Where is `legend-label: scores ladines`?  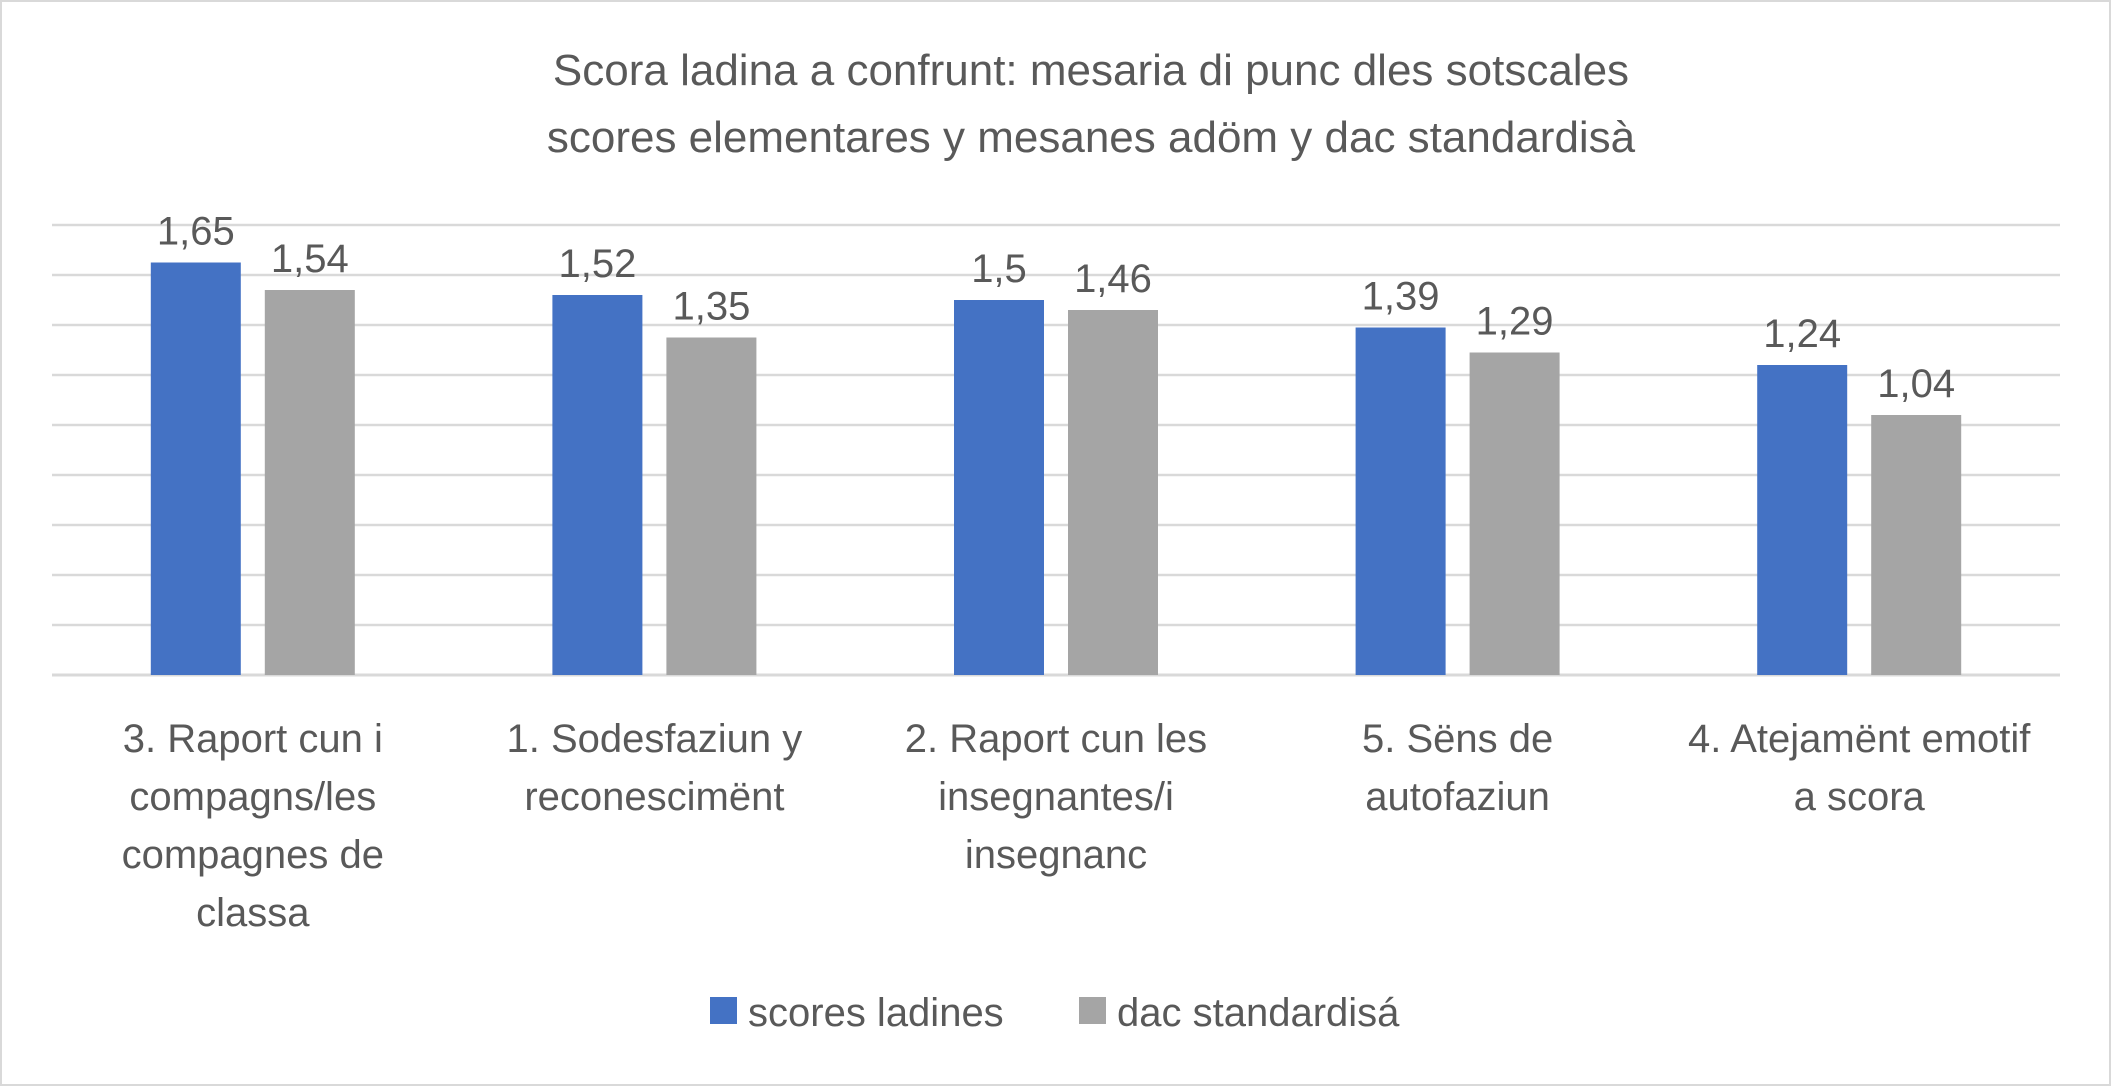
legend-label: scores ladines is located at coordinates (876, 1013).